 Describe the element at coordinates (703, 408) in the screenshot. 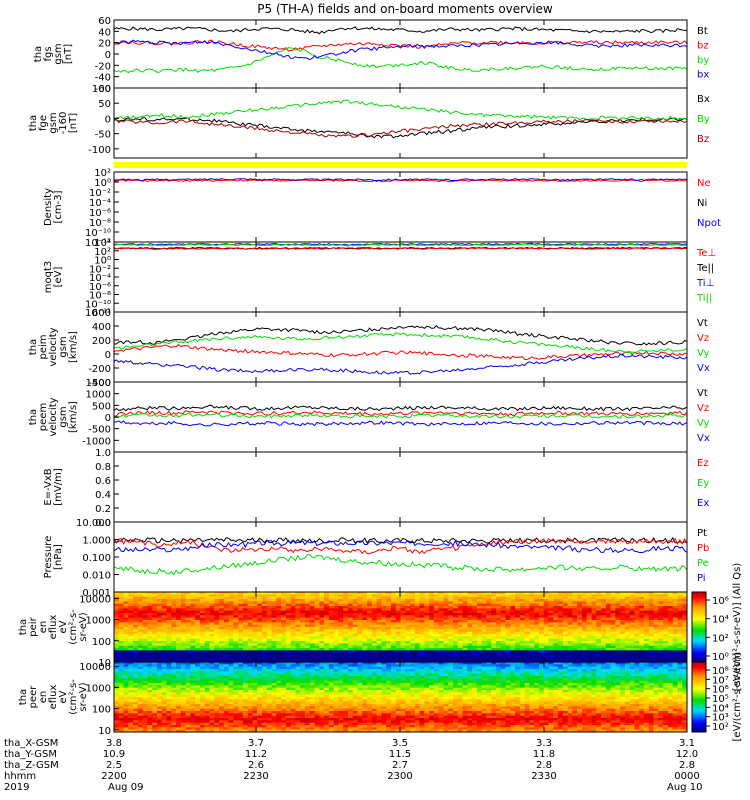

I see `legend-Vz: Vz` at that location.